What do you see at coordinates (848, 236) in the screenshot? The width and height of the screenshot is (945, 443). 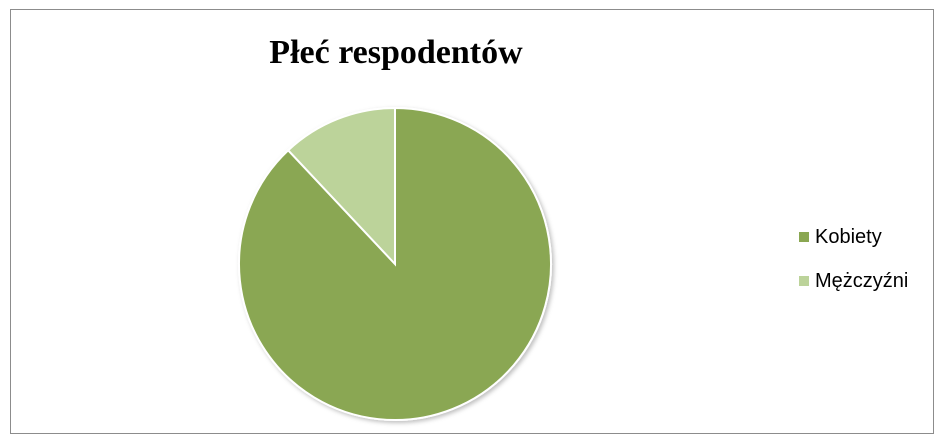 I see `legend-label-kobiety: Kobiety` at bounding box center [848, 236].